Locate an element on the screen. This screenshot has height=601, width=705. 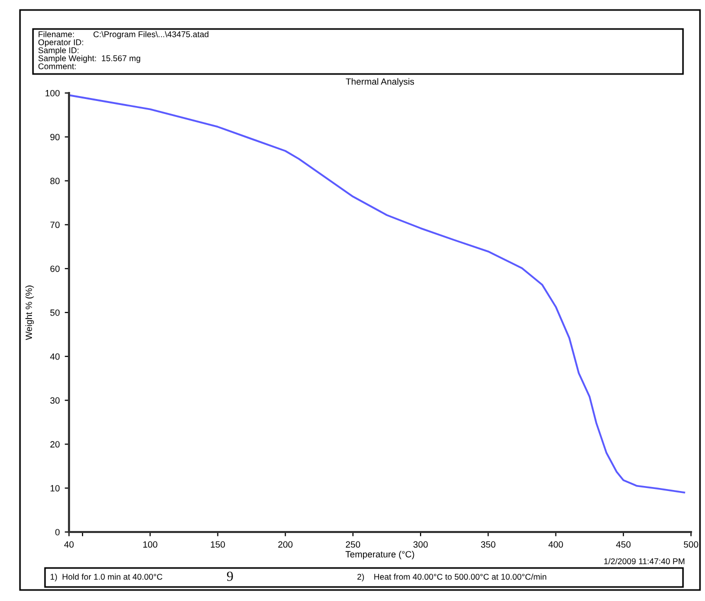
y-tick-label: 60 is located at coordinates (55, 269).